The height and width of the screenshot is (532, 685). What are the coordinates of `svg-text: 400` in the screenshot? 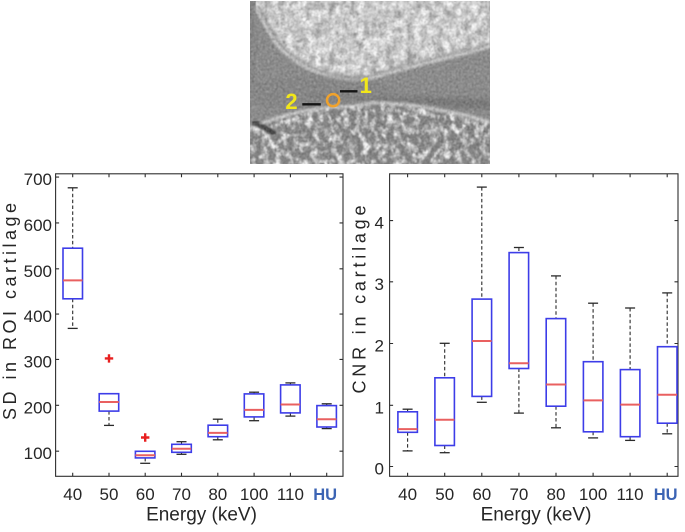 It's located at (38, 316).